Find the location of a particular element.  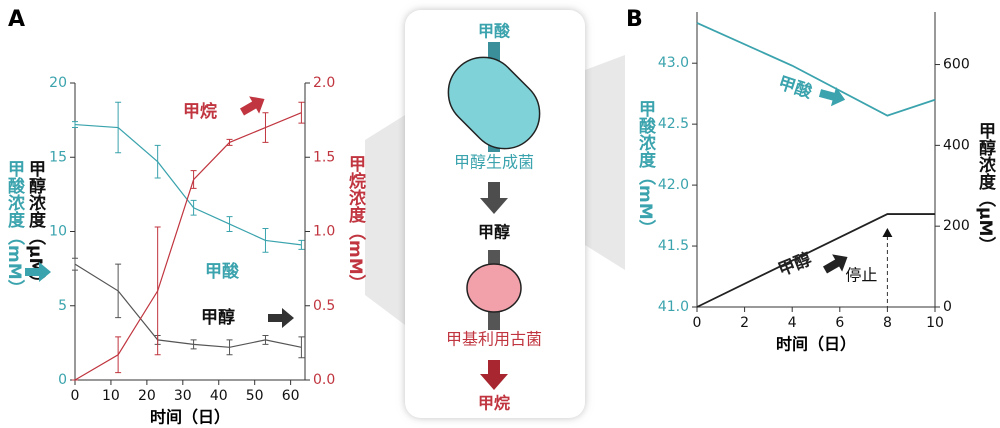

diagram-text: 甲酸 is located at coordinates (494, 31).